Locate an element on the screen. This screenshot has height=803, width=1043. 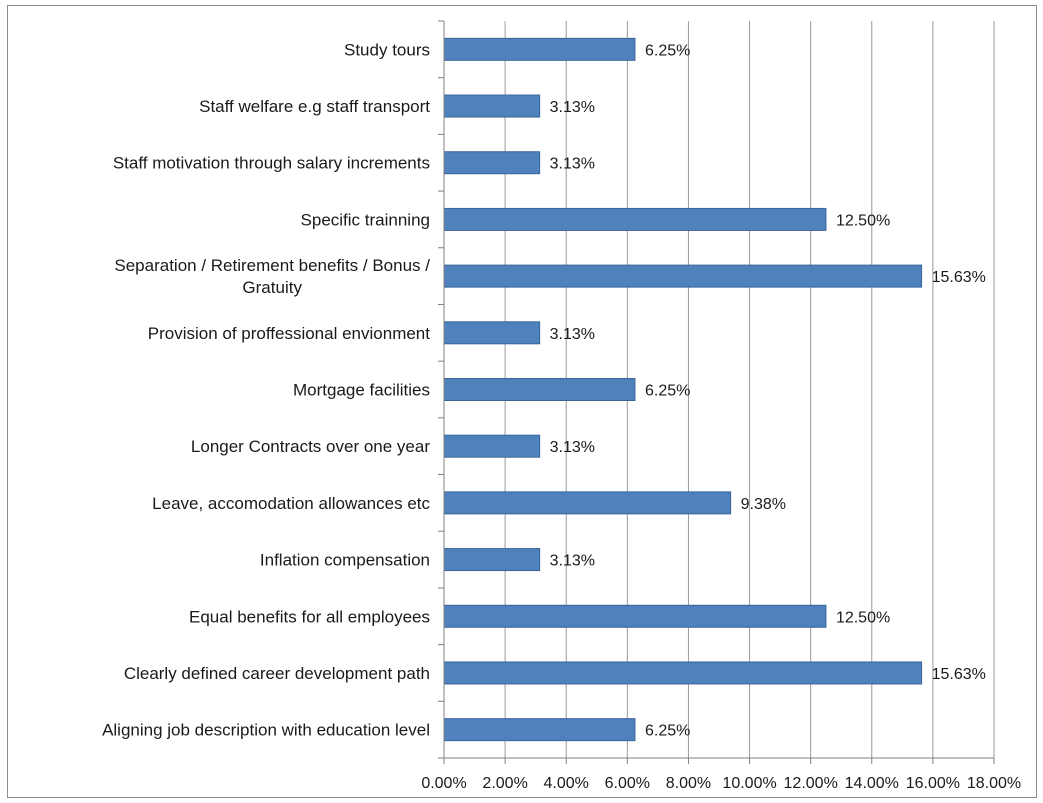
category-label: Equal benefits for all employees is located at coordinates (309, 616).